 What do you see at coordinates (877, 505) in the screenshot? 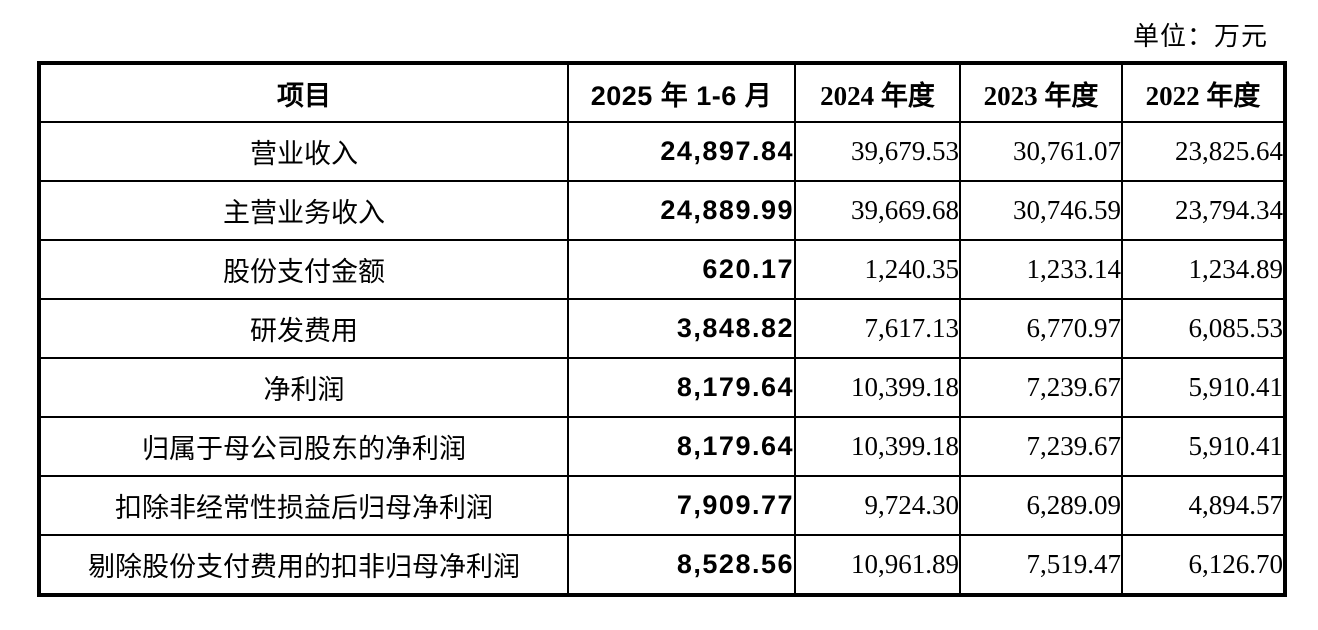
I see `value-2024: 9,724.30` at bounding box center [877, 505].